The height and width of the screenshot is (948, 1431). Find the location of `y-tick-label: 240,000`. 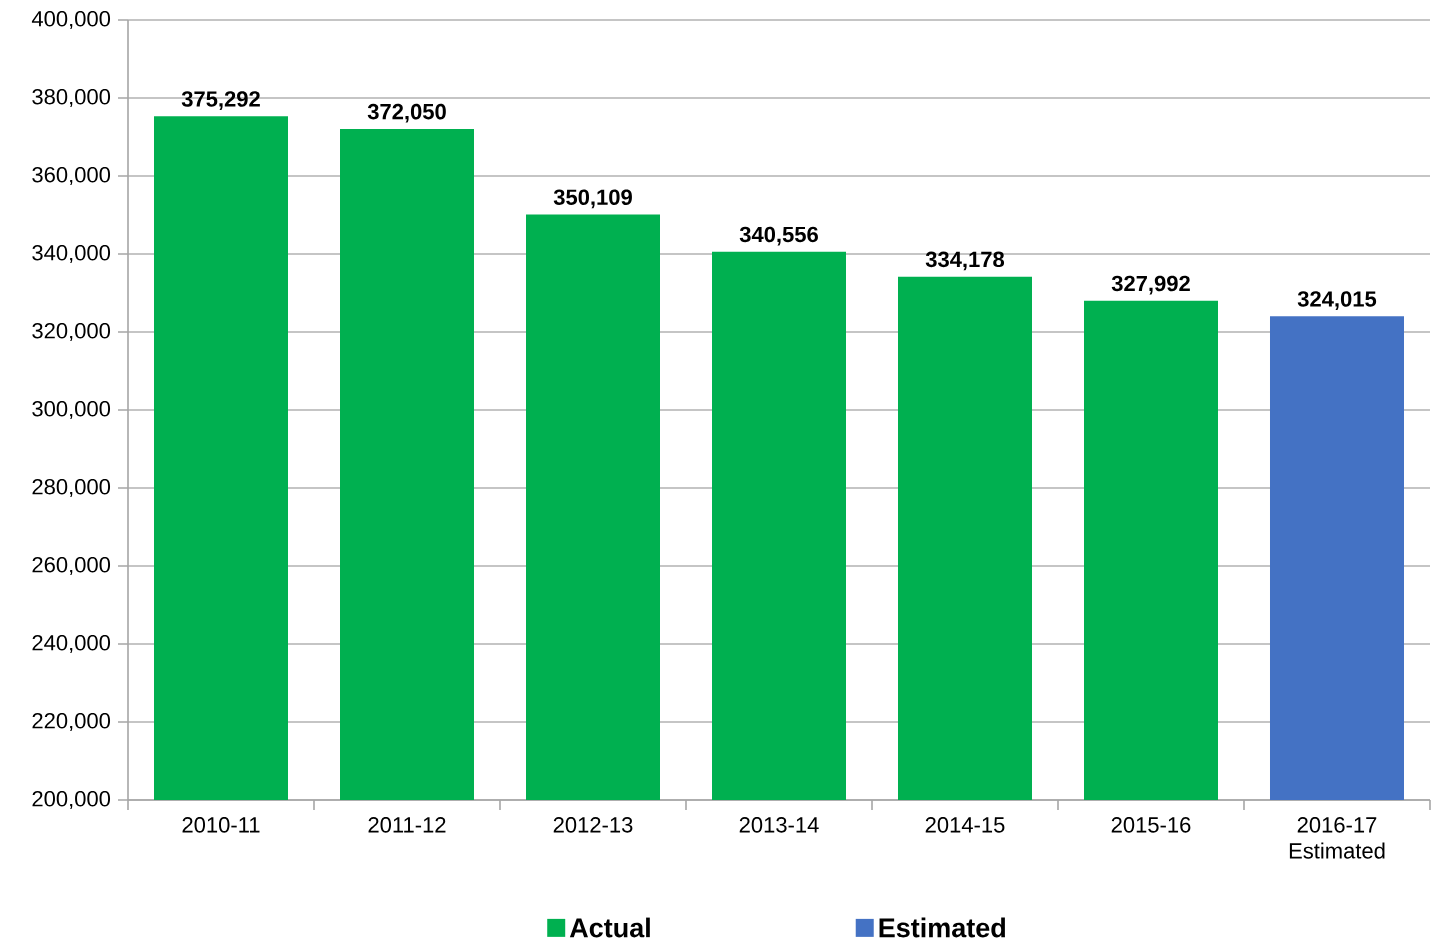

y-tick-label: 240,000 is located at coordinates (71, 644).